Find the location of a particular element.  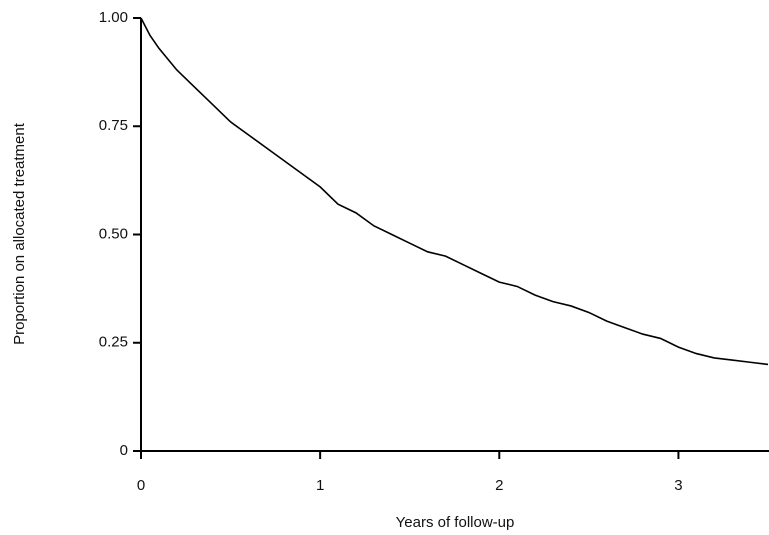

x-tick-label: 0 is located at coordinates (141, 485).